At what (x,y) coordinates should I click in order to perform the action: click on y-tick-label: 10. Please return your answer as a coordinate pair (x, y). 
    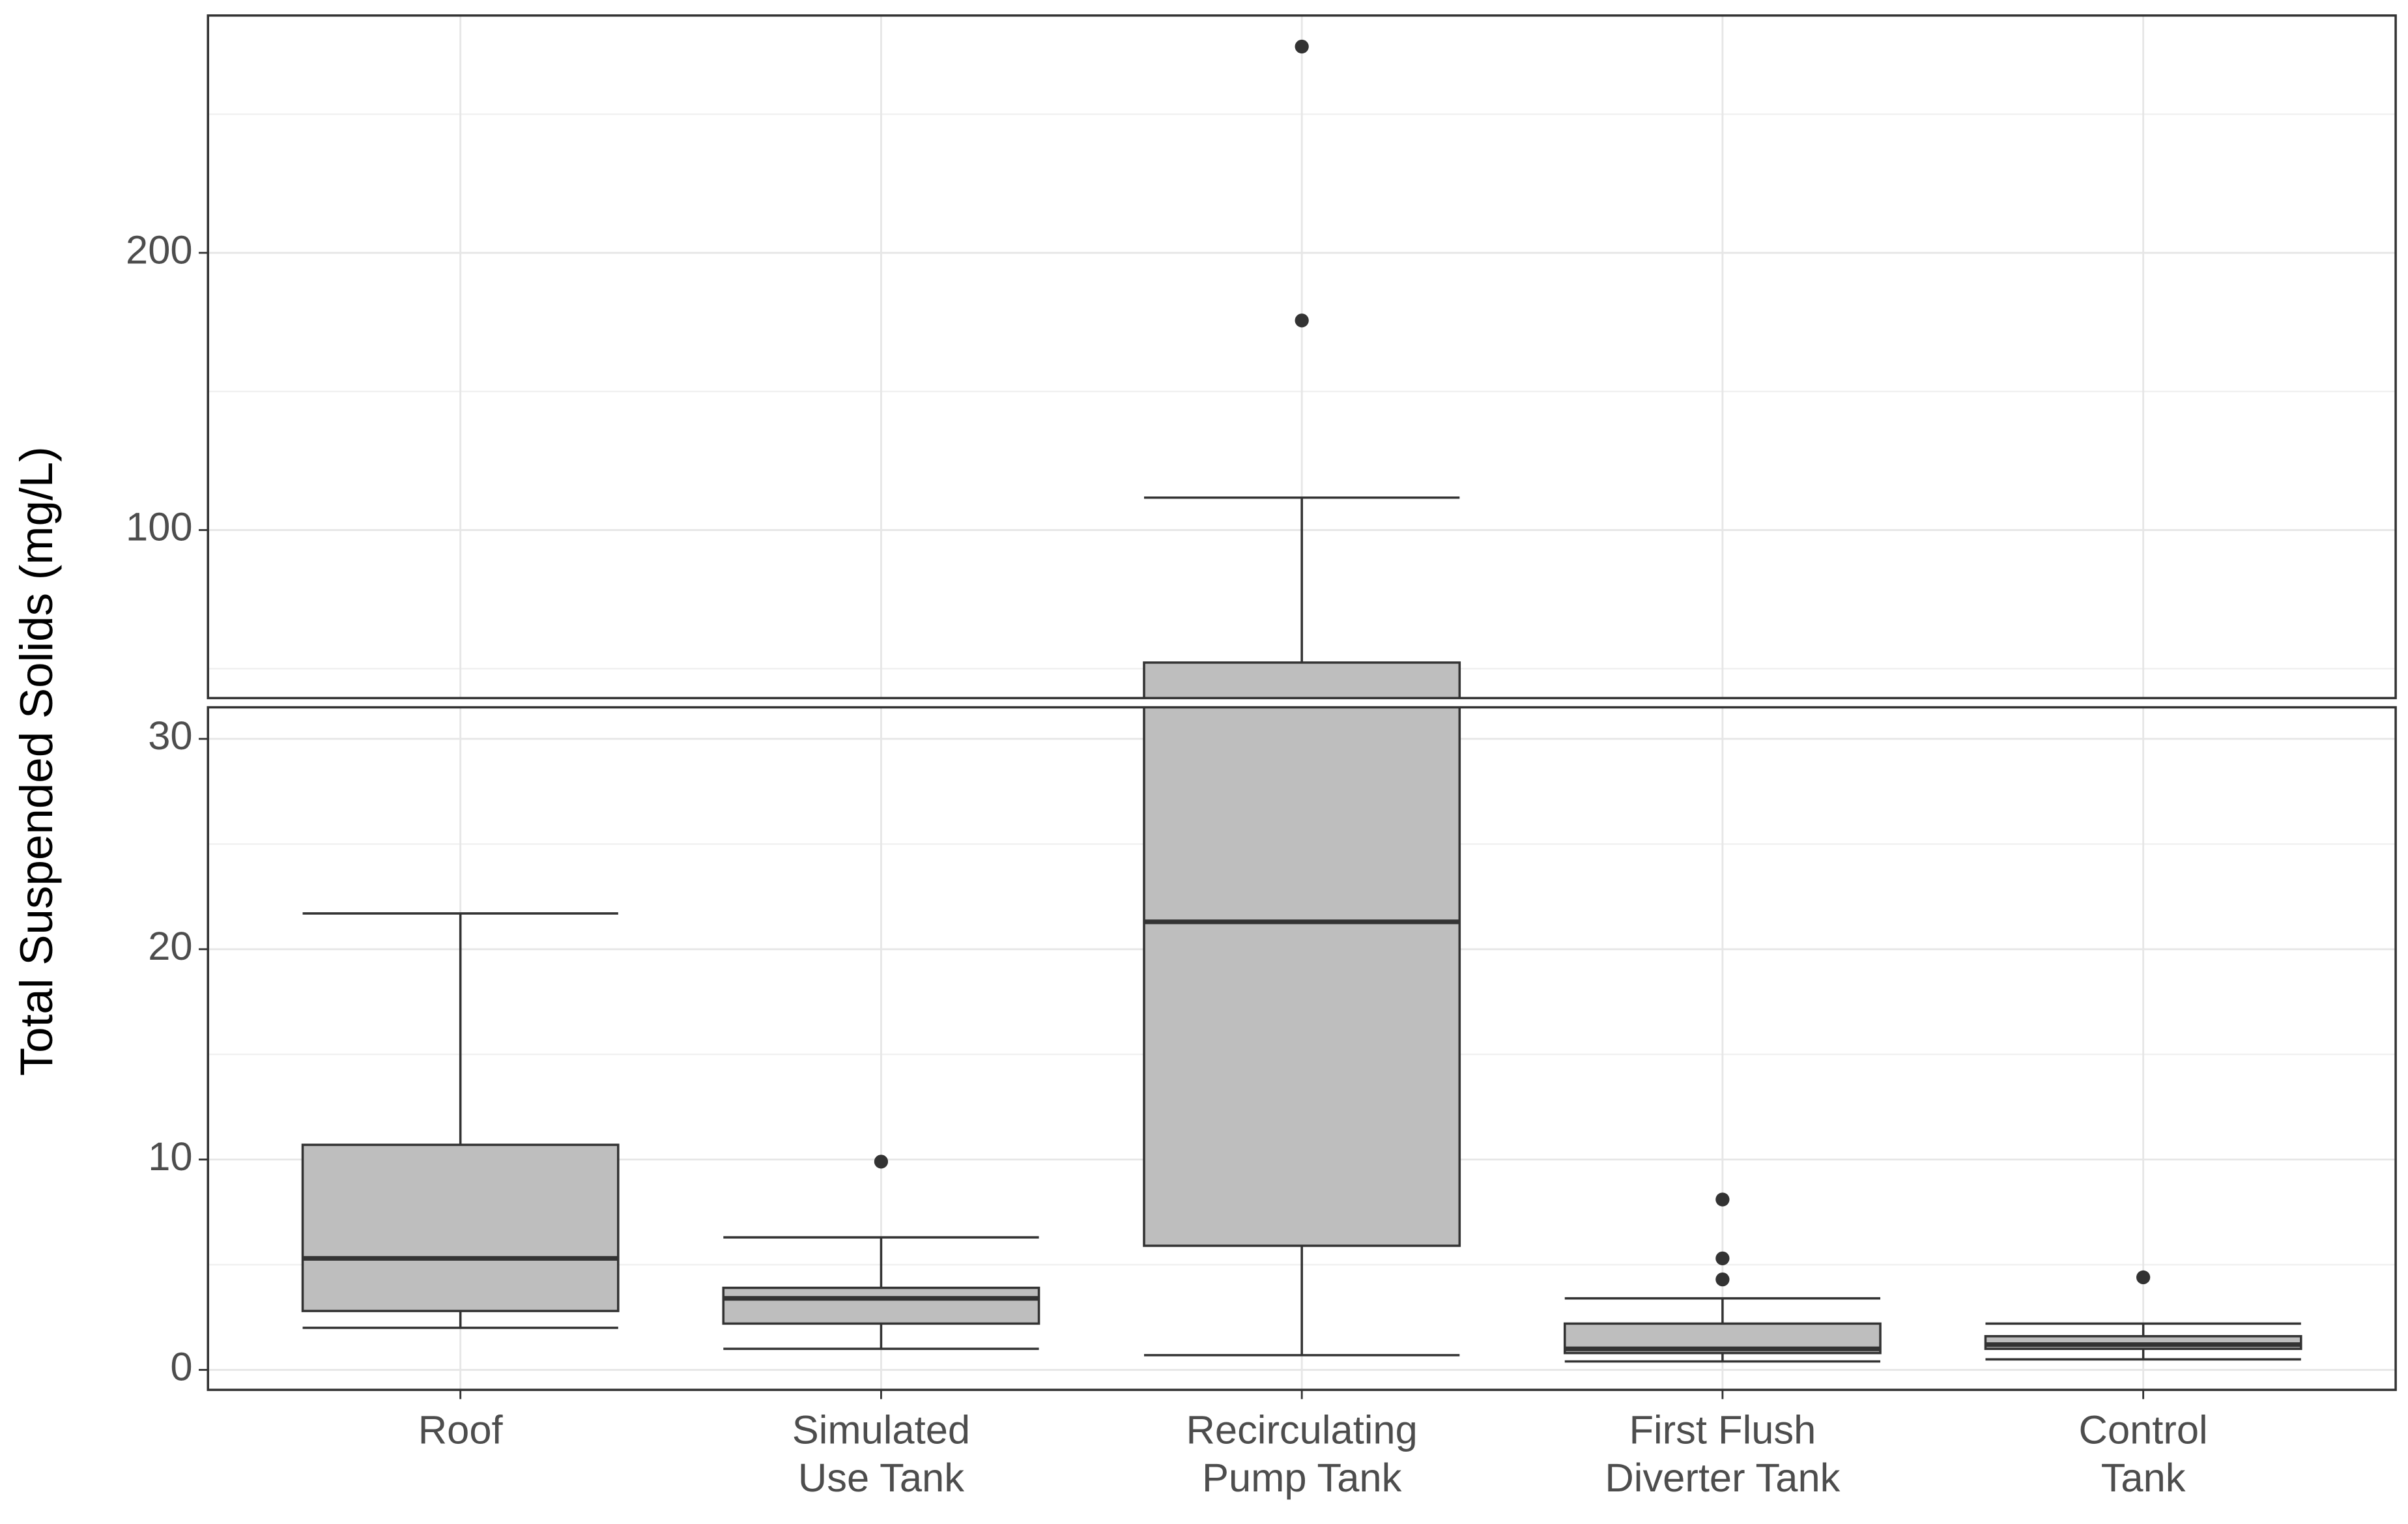
    Looking at the image, I should click on (170, 1157).